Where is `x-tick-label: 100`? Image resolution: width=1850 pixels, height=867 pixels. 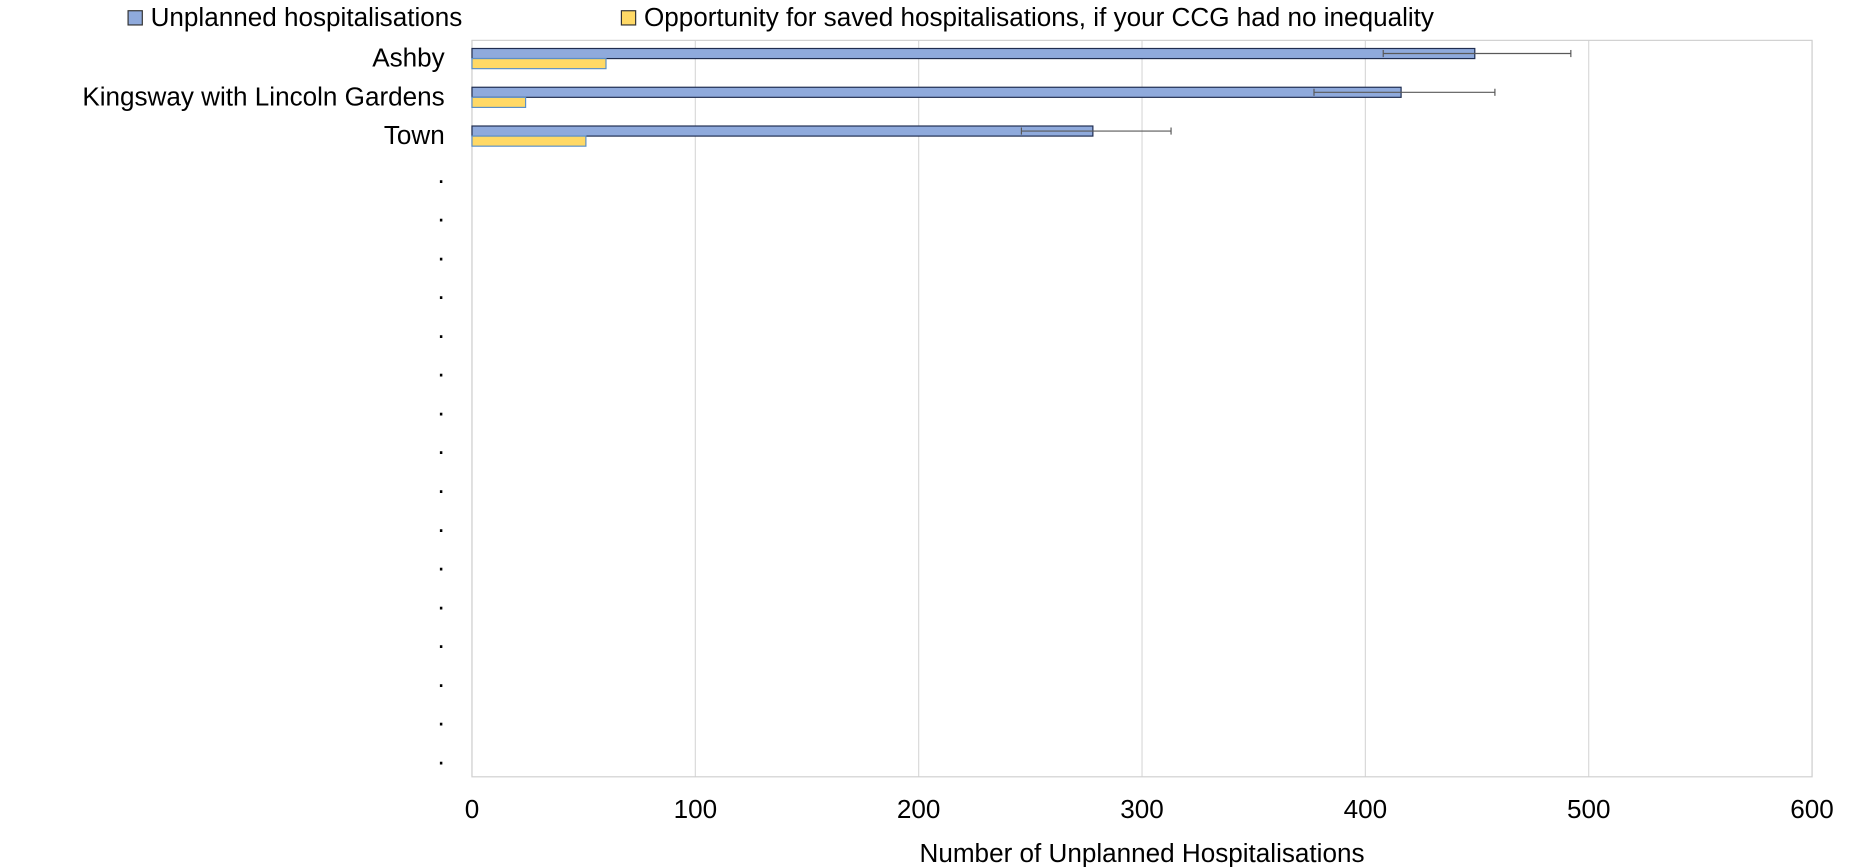 x-tick-label: 100 is located at coordinates (696, 809).